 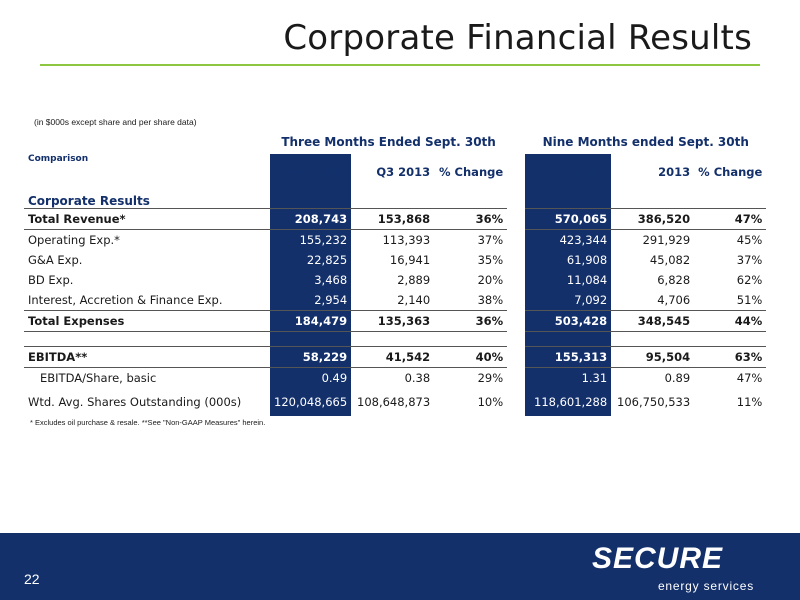 What do you see at coordinates (674, 172) in the screenshot?
I see `col-2013: 2013` at bounding box center [674, 172].